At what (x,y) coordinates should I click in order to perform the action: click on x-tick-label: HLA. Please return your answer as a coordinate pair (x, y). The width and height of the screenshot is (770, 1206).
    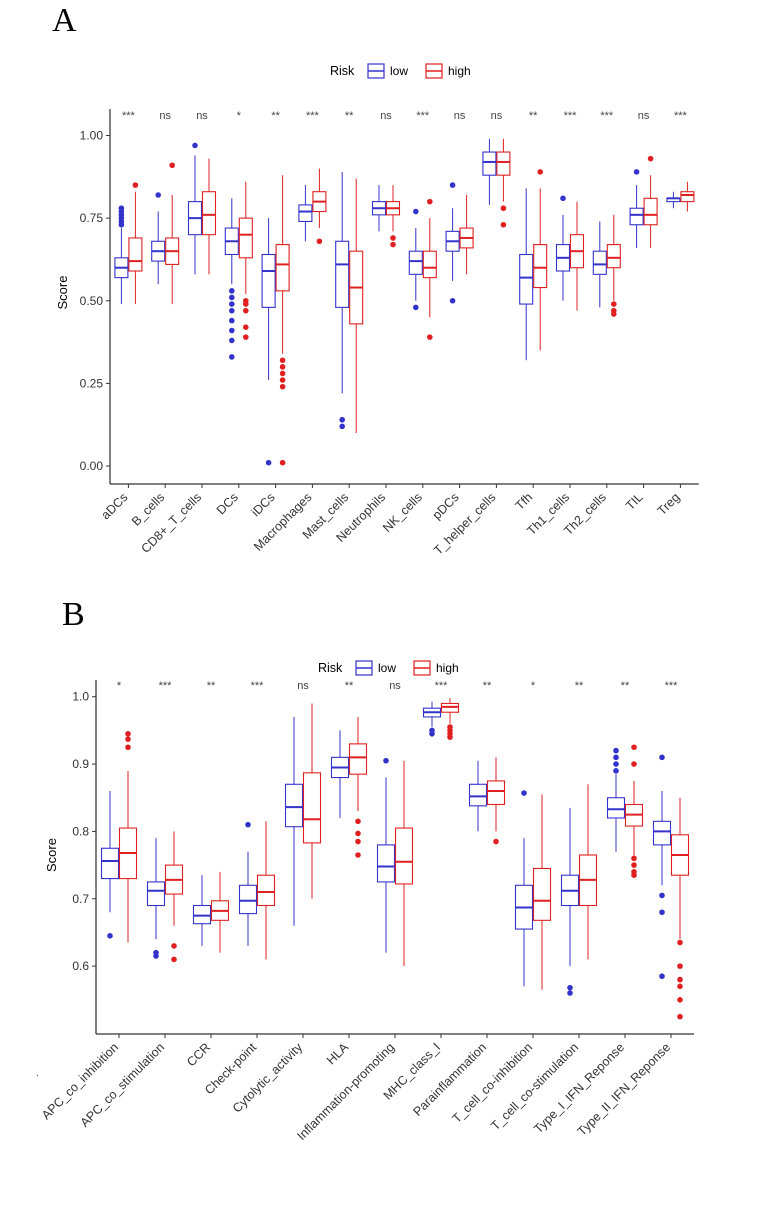
    Looking at the image, I should click on (338, 1054).